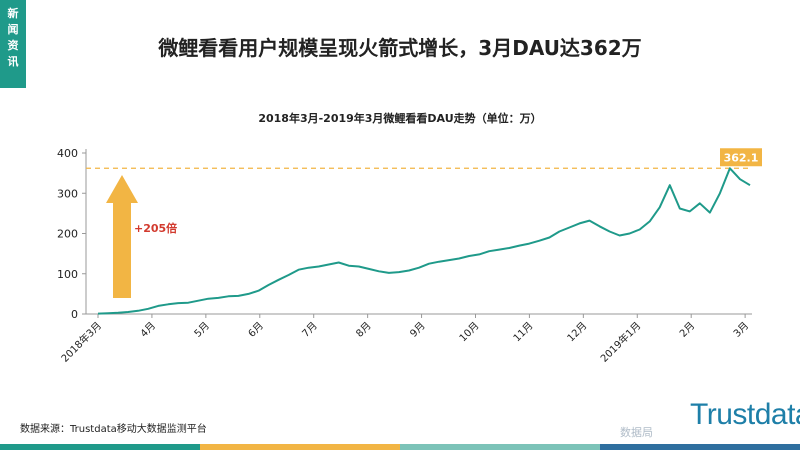 This screenshot has width=800, height=450. I want to click on x-tick-label: 9月, so click(418, 330).